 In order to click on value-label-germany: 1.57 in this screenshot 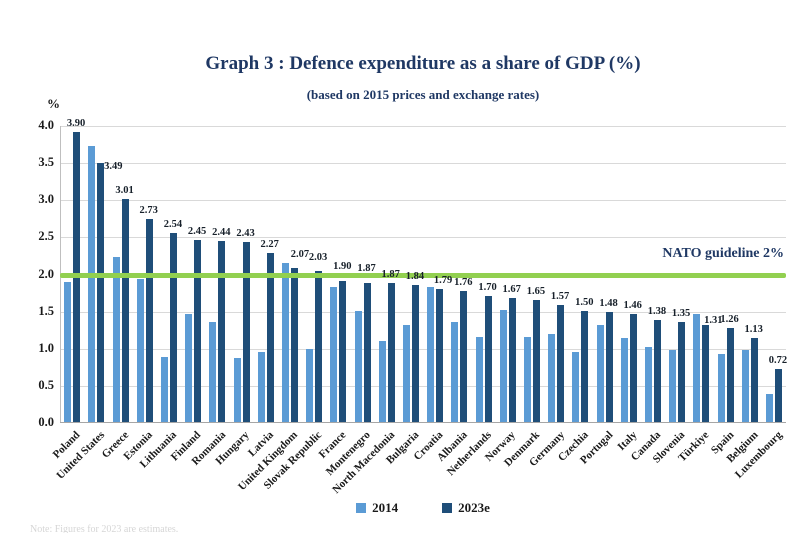, I will do `click(560, 297)`.